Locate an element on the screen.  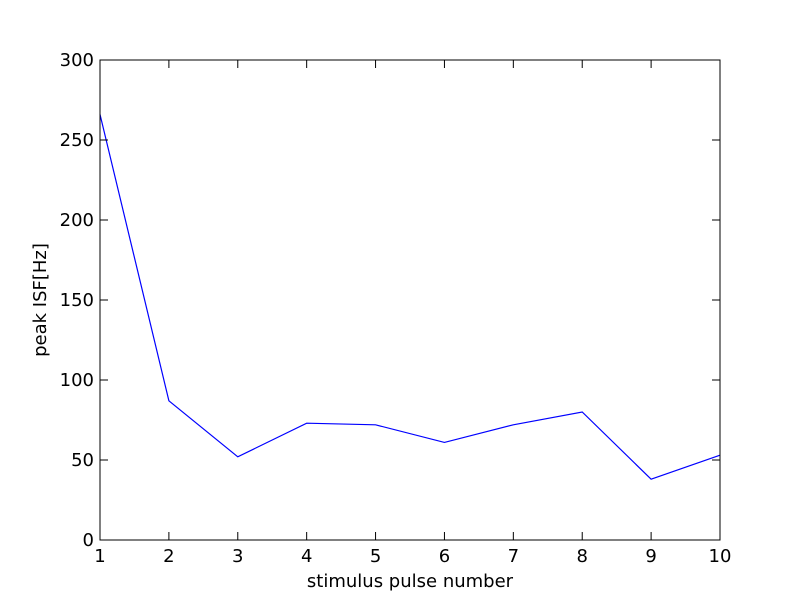
y-tick-label: 50 is located at coordinates (82, 460).